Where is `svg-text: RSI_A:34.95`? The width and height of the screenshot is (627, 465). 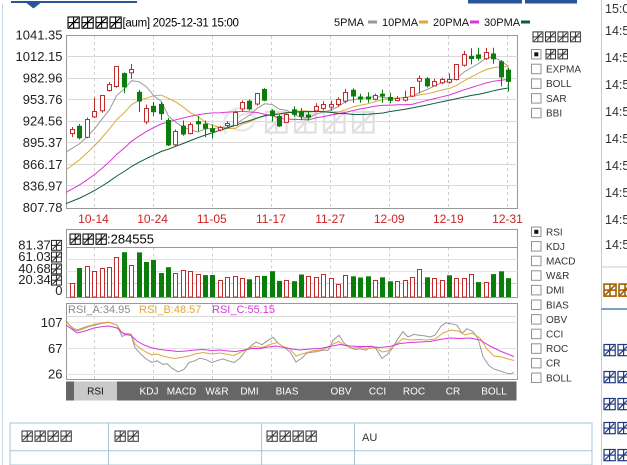
svg-text: RSI_A:34.95 is located at coordinates (99, 310).